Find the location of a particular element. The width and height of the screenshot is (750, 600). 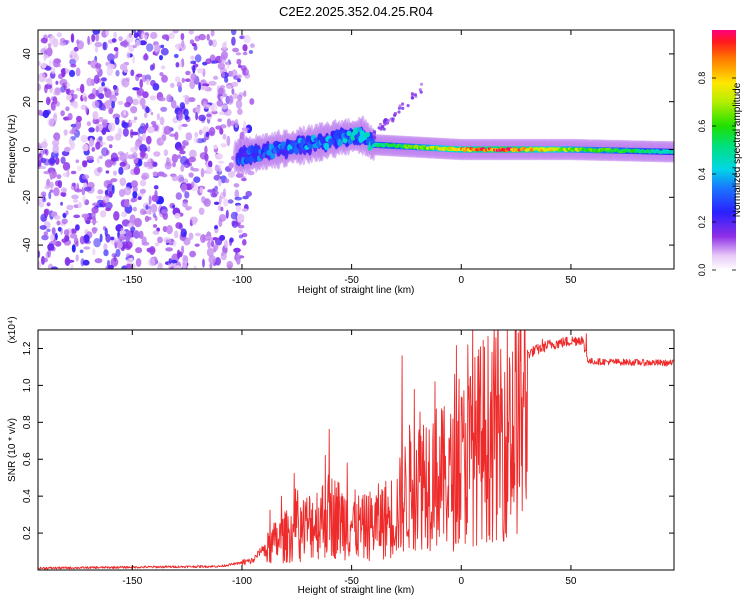

spectrogram-ytick-label: -40 is located at coordinates (27, 244).